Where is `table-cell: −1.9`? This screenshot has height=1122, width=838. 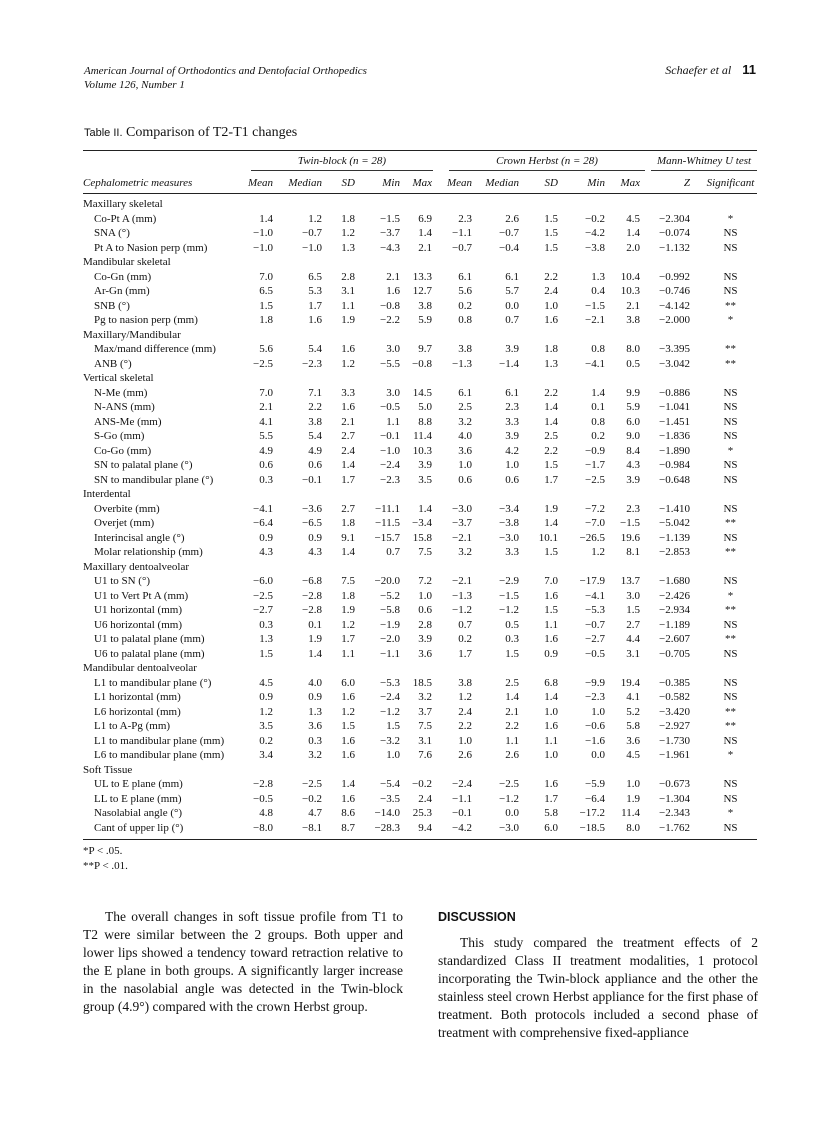 table-cell: −1.9 is located at coordinates (390, 624).